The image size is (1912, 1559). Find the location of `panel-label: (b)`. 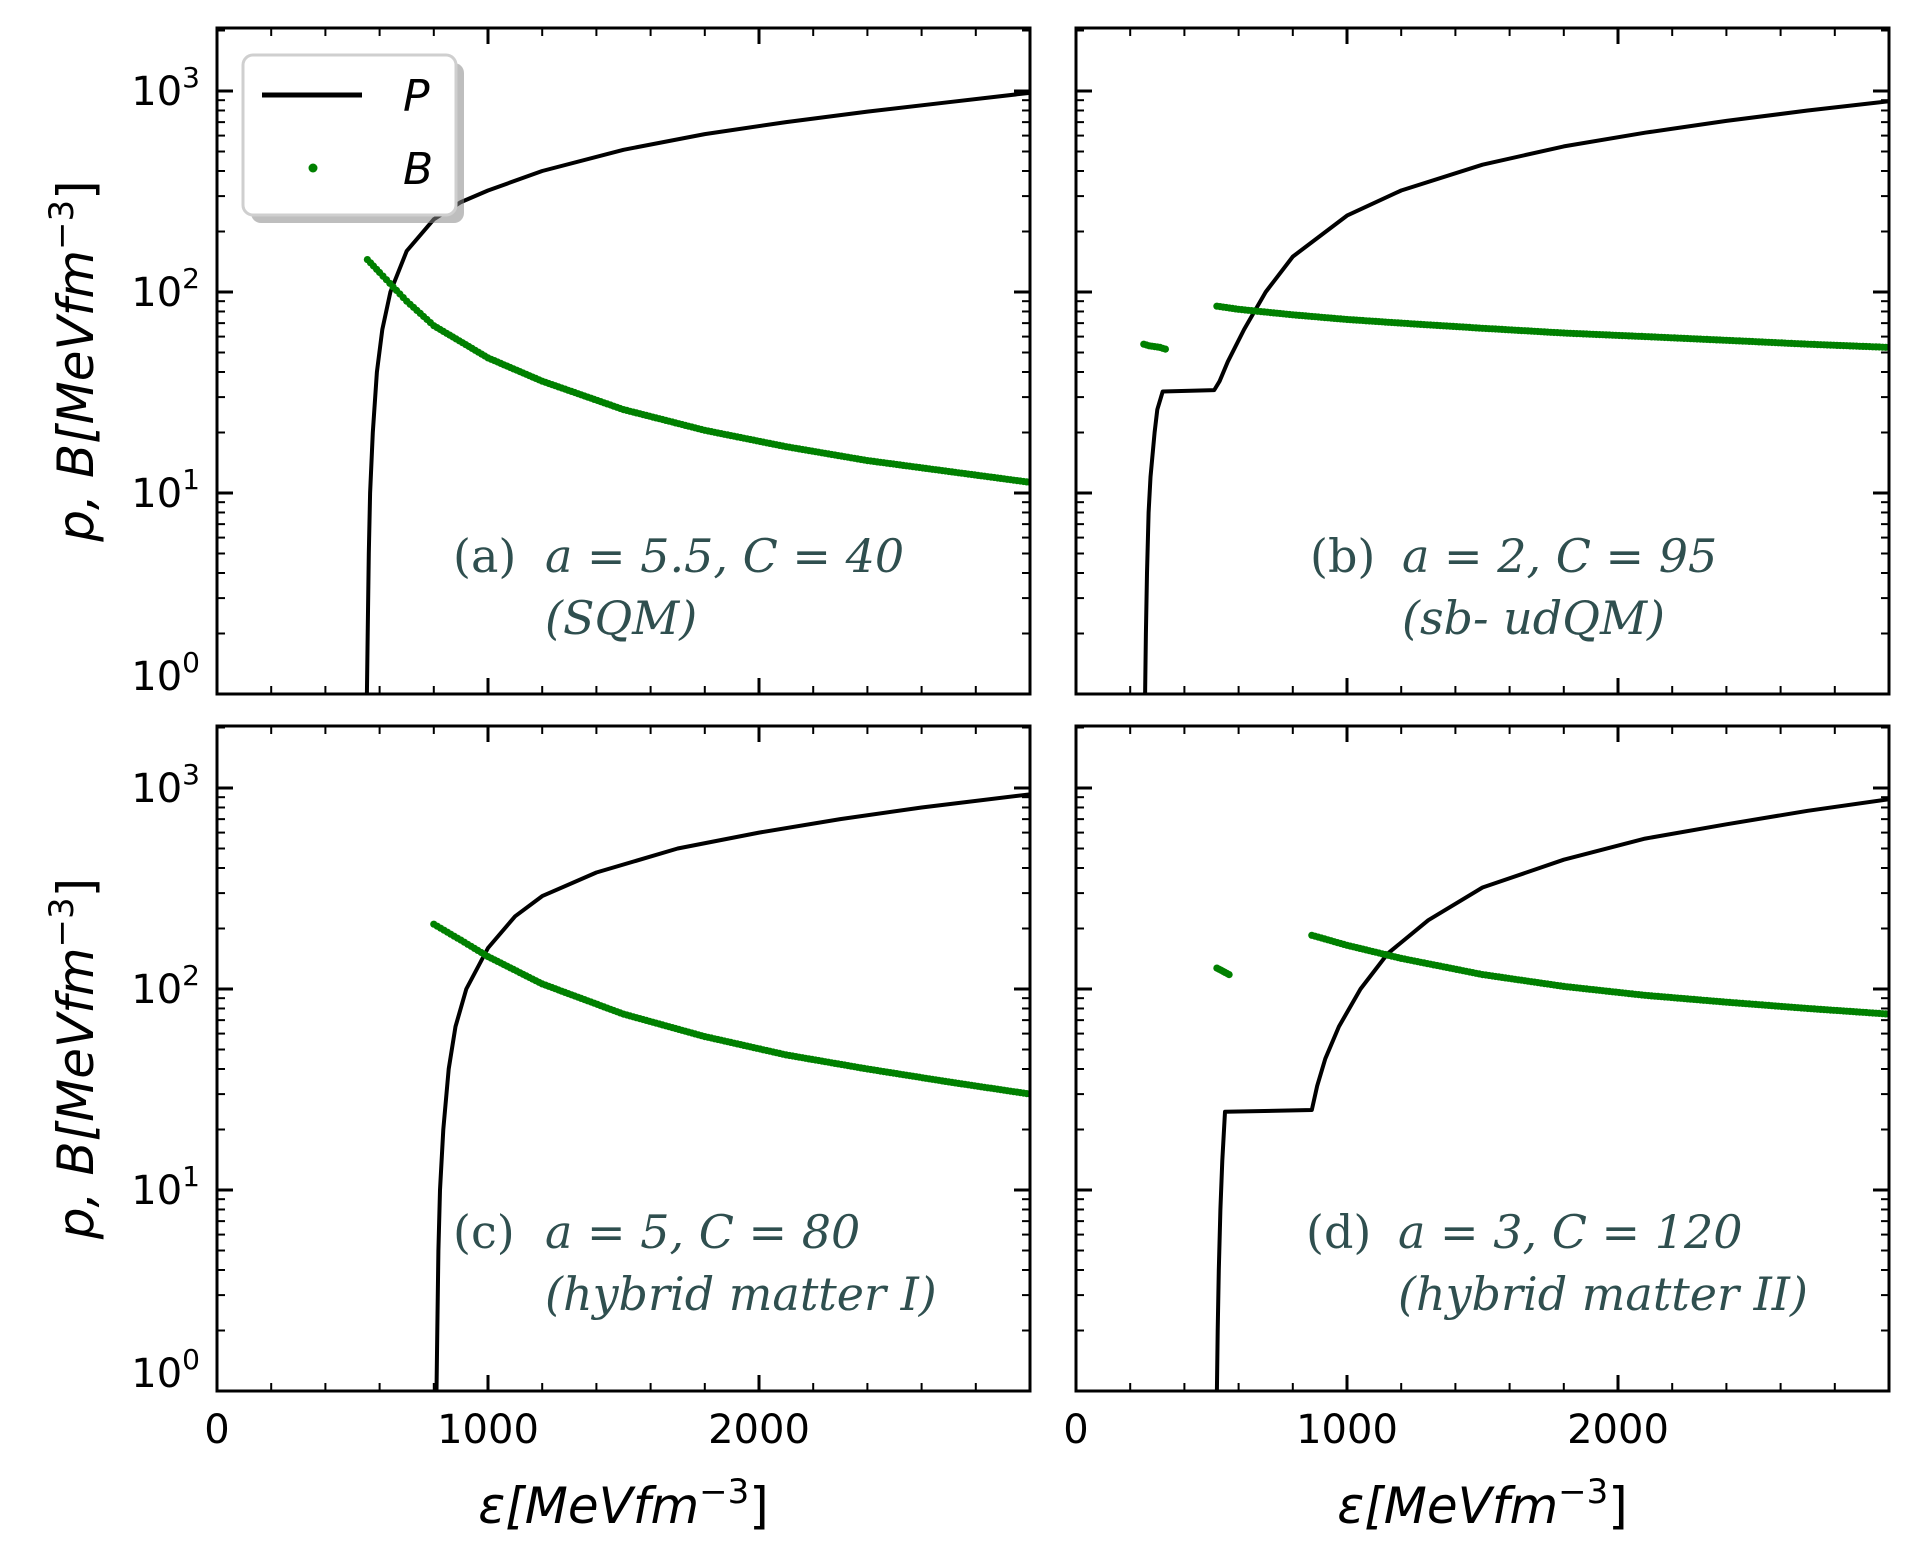

panel-label: (b) is located at coordinates (1342, 556).